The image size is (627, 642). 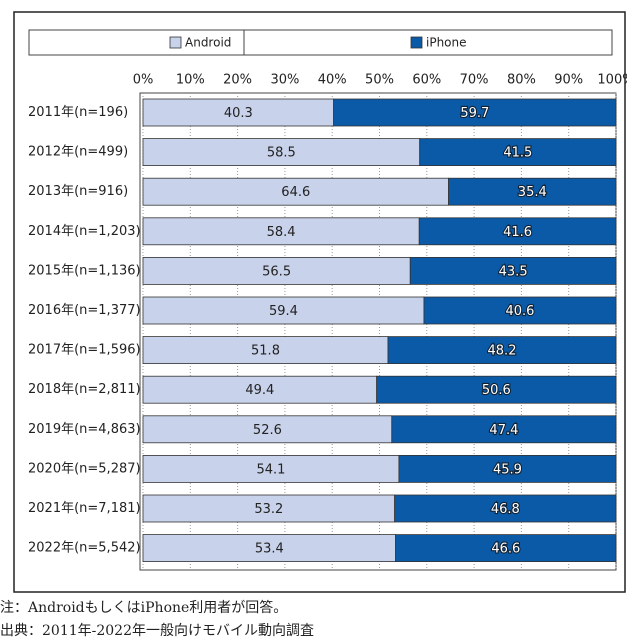 What do you see at coordinates (521, 80) in the screenshot?
I see `x-tick-label: 80%` at bounding box center [521, 80].